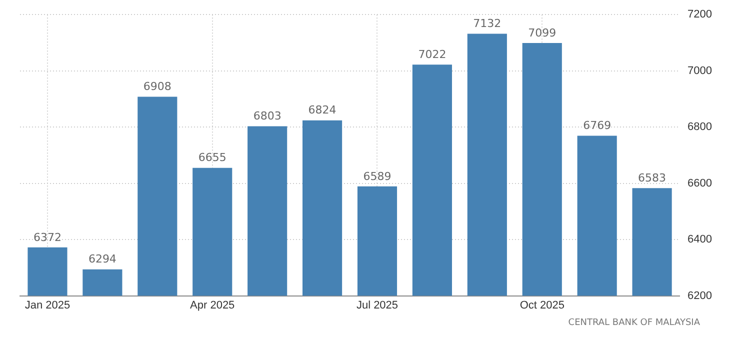  What do you see at coordinates (597, 125) in the screenshot?
I see `data-label: 6769` at bounding box center [597, 125].